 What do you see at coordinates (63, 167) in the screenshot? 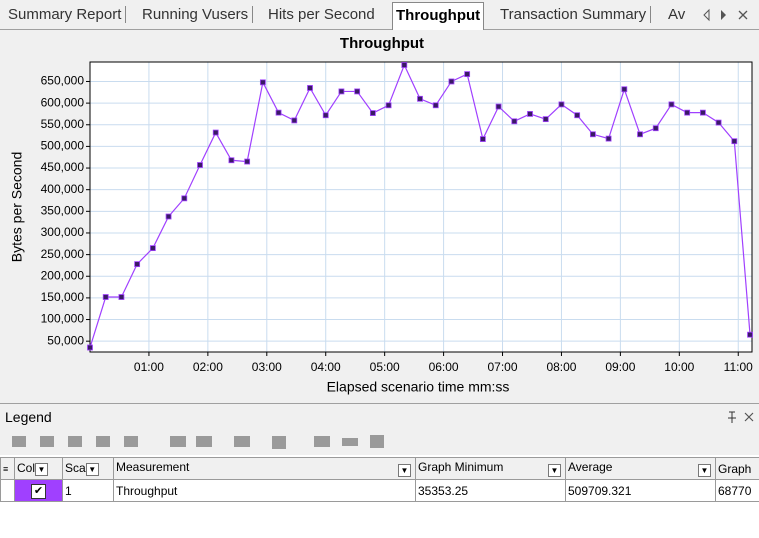
I see `y-tick-label: 450,000` at bounding box center [63, 167].